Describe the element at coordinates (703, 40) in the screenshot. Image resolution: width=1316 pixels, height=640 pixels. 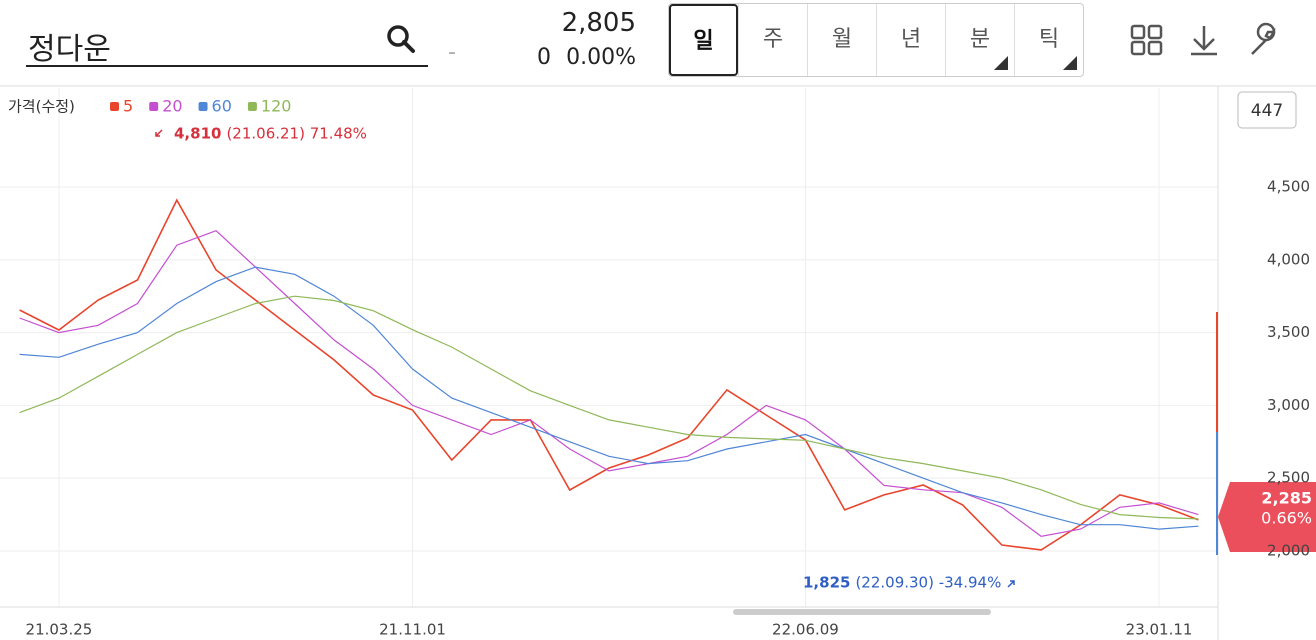
I see `period-tab: 일` at that location.